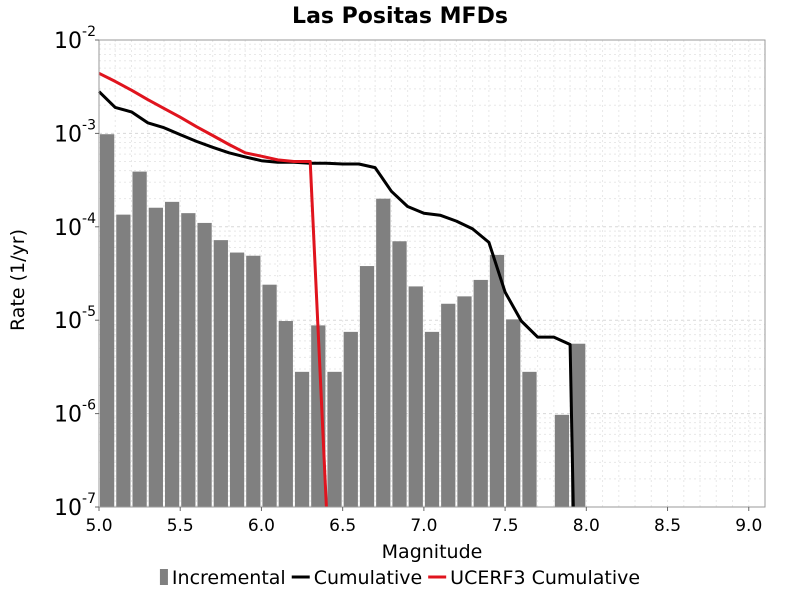 The width and height of the screenshot is (800, 600). What do you see at coordinates (75, 506) in the screenshot?
I see `y-tick-label: 10⁻⁷` at bounding box center [75, 506].